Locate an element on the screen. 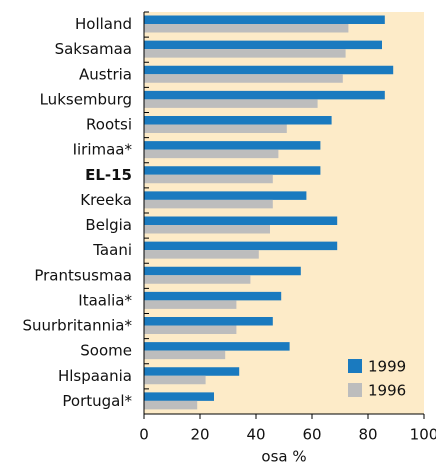  y-tick-label: Saksamaa is located at coordinates (93, 49).